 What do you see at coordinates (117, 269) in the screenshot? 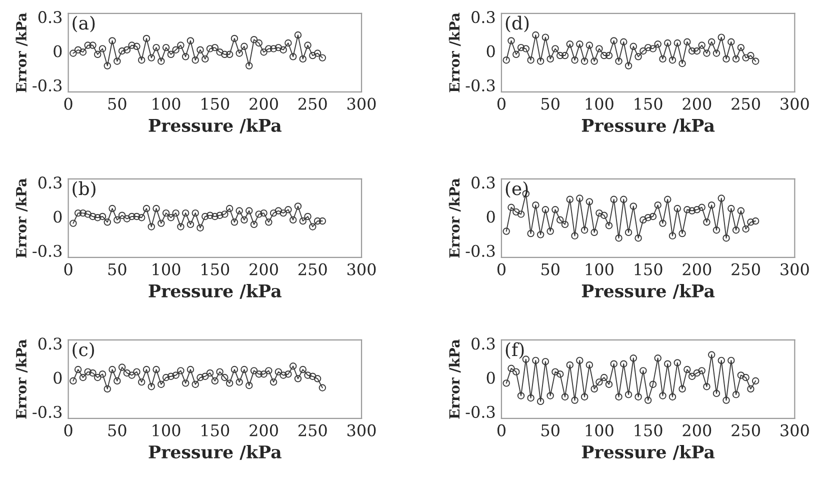
I see `x-tick-label: 50` at bounding box center [117, 269].